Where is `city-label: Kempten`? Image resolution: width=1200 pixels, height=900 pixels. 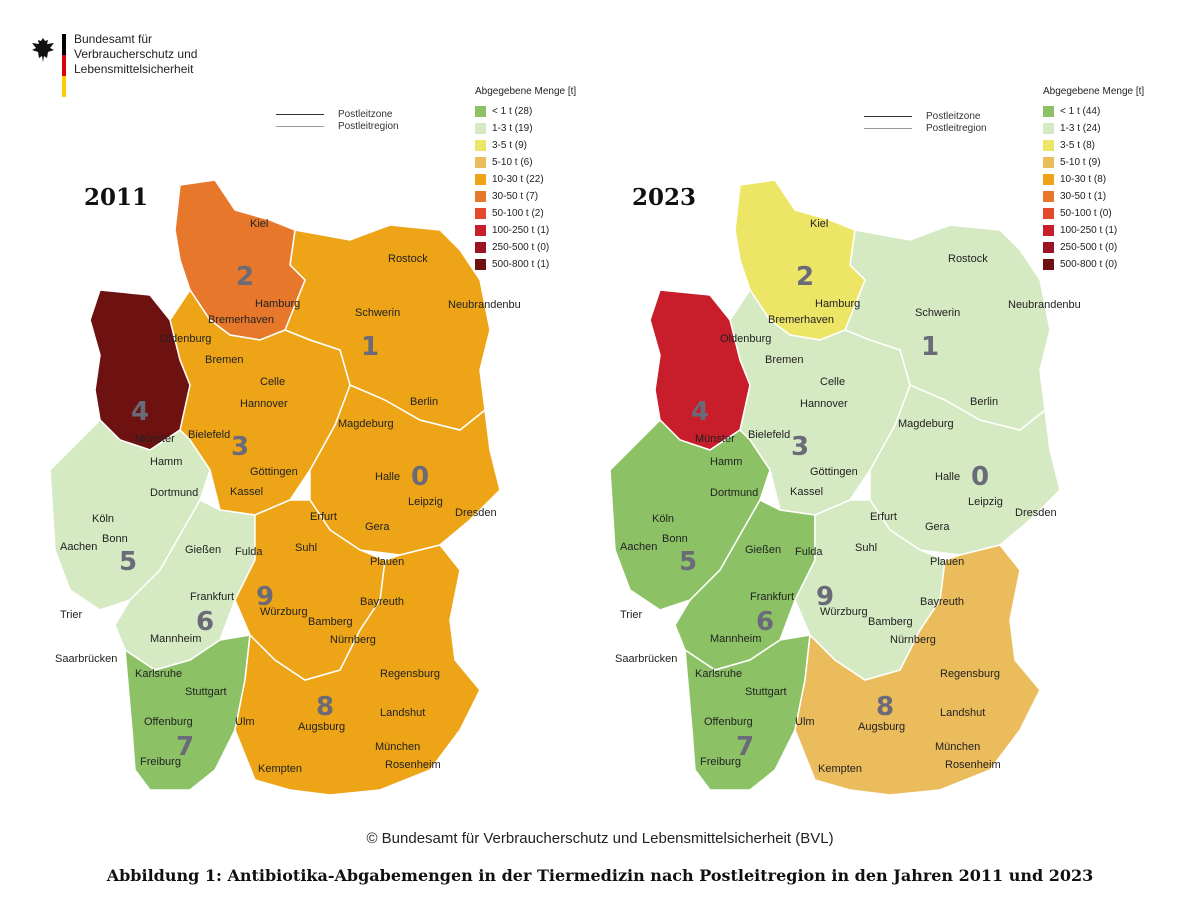
city-label: Kempten is located at coordinates (840, 769).